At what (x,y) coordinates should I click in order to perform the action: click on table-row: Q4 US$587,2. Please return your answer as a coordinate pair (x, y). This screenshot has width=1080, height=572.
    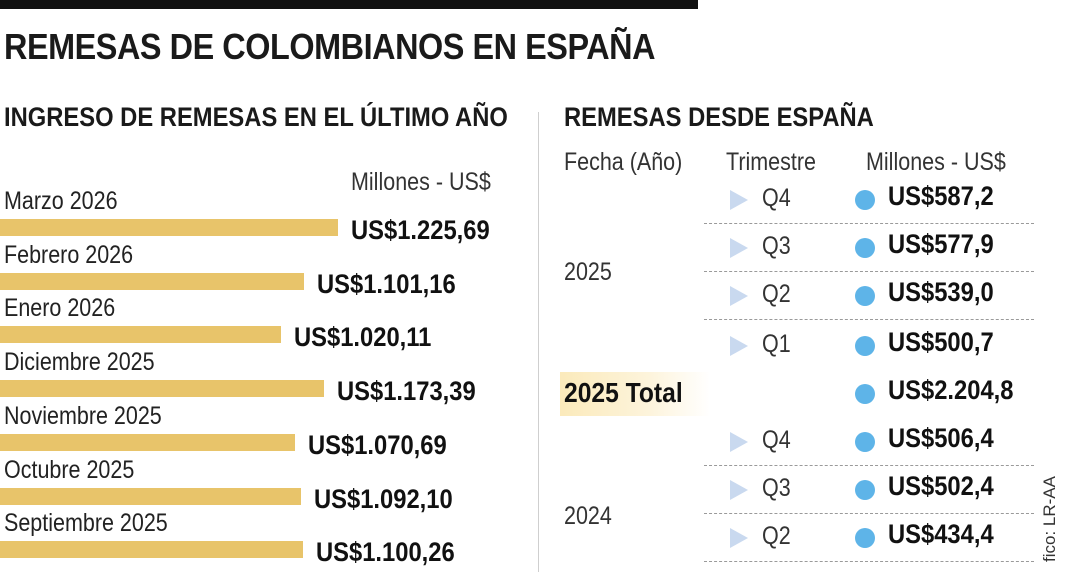
    Looking at the image, I should click on (869, 200).